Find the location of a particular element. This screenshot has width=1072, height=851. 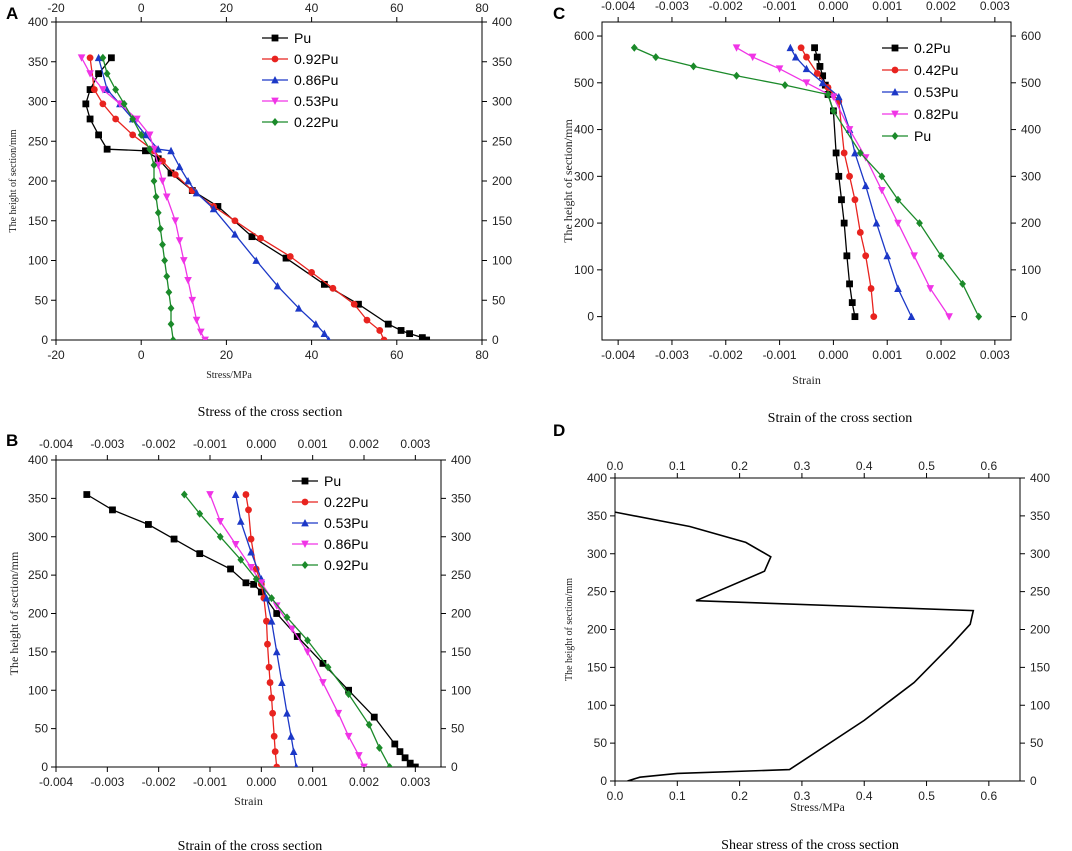

y-tick-label: 100 is located at coordinates (597, 705).